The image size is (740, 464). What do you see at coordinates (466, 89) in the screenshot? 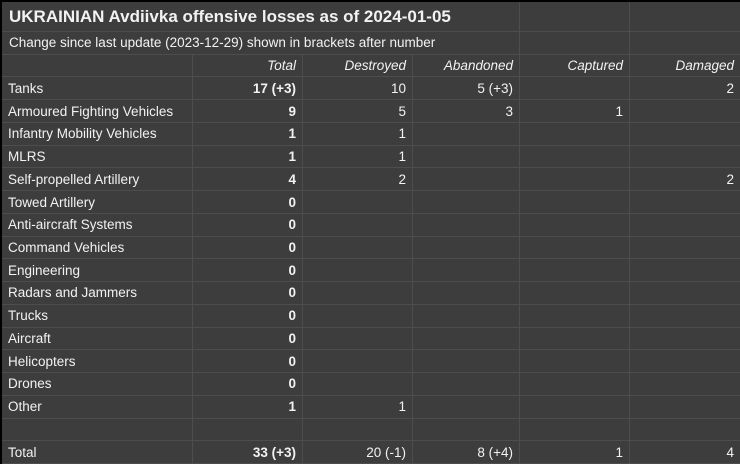
I see `table-row-cell-abandoned: 5 (+3)` at bounding box center [466, 89].